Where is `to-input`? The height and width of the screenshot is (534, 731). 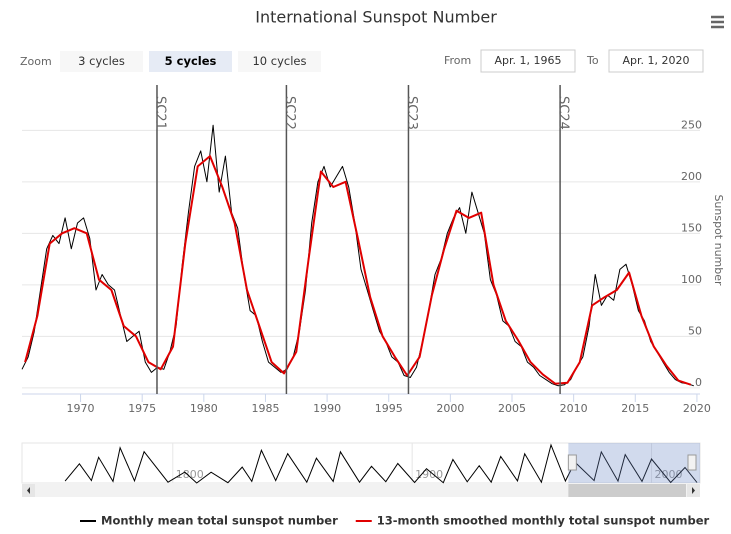 to-input is located at coordinates (656, 61).